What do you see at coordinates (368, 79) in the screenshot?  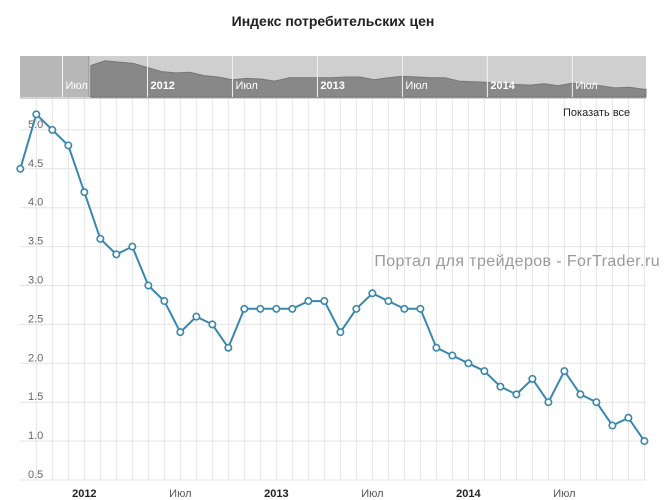 I see `navigator-area` at bounding box center [368, 79].